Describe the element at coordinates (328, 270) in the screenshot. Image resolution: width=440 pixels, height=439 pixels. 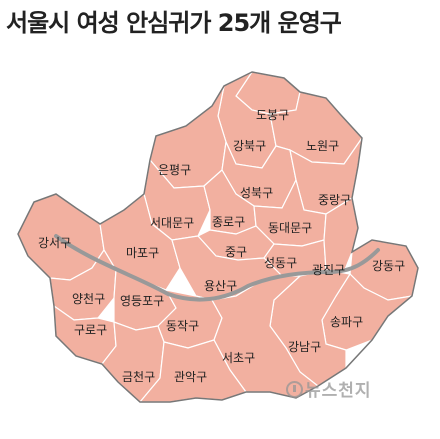
I see `district-label-gwangjin: 광진구` at that location.